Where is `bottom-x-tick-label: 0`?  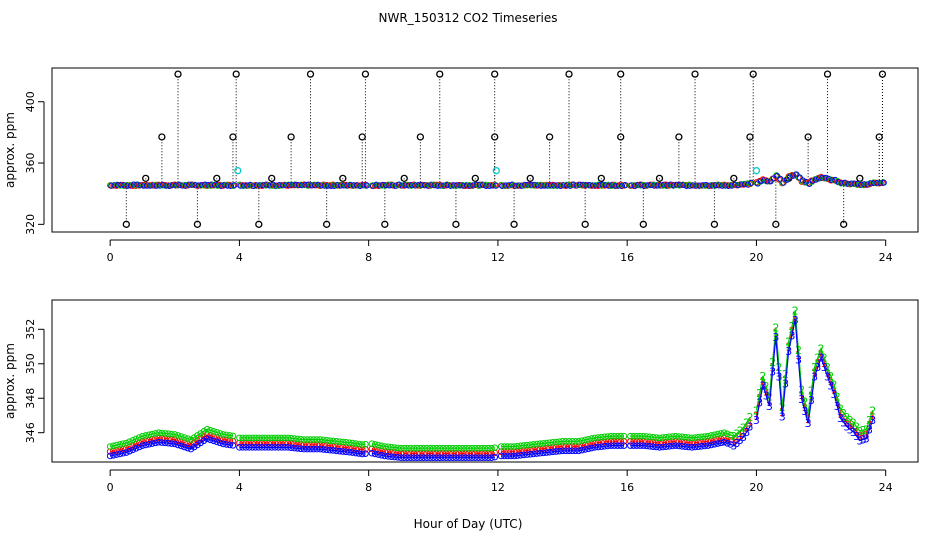 bottom-x-tick-label: 0 is located at coordinates (110, 487).